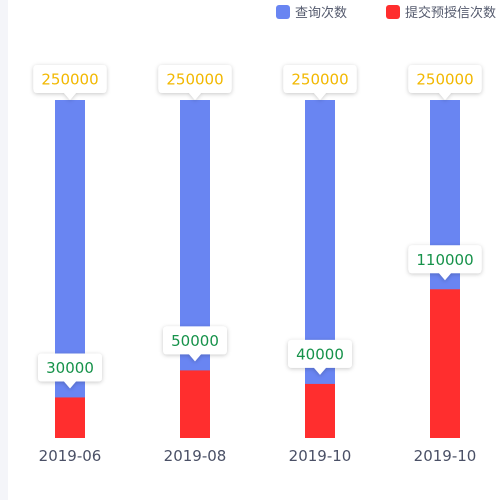 The height and width of the screenshot is (500, 500). What do you see at coordinates (195, 456) in the screenshot?
I see `x-tick-label-1: 2019-08` at bounding box center [195, 456].